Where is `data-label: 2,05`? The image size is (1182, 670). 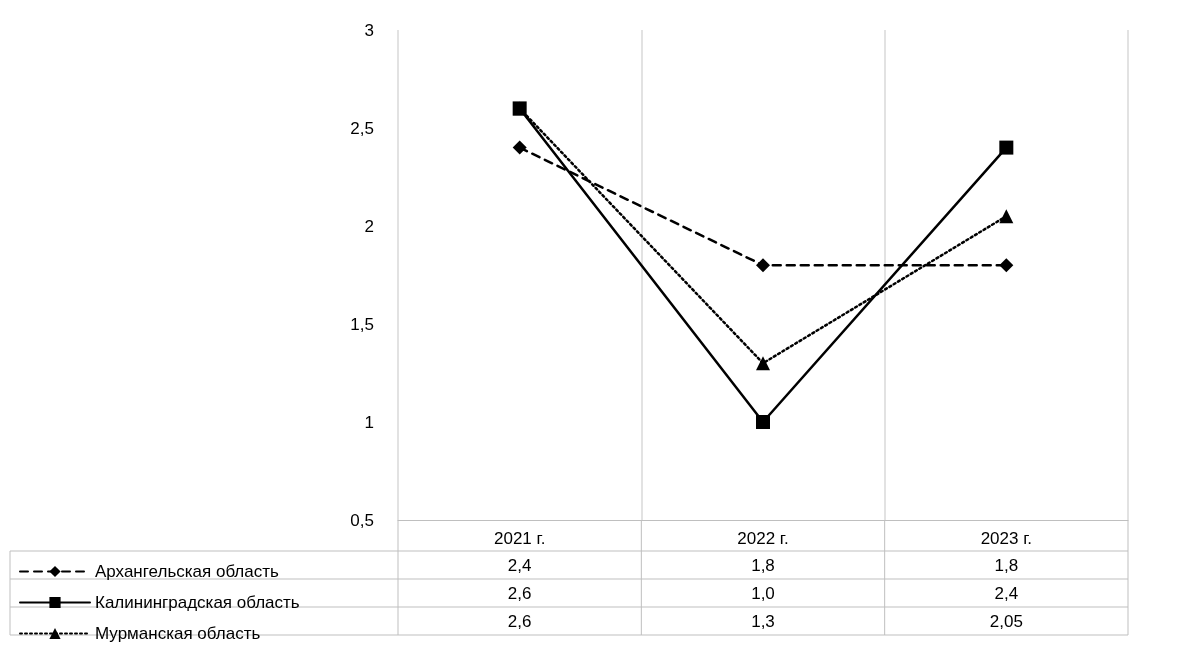 data-label: 2,05 is located at coordinates (1006, 621).